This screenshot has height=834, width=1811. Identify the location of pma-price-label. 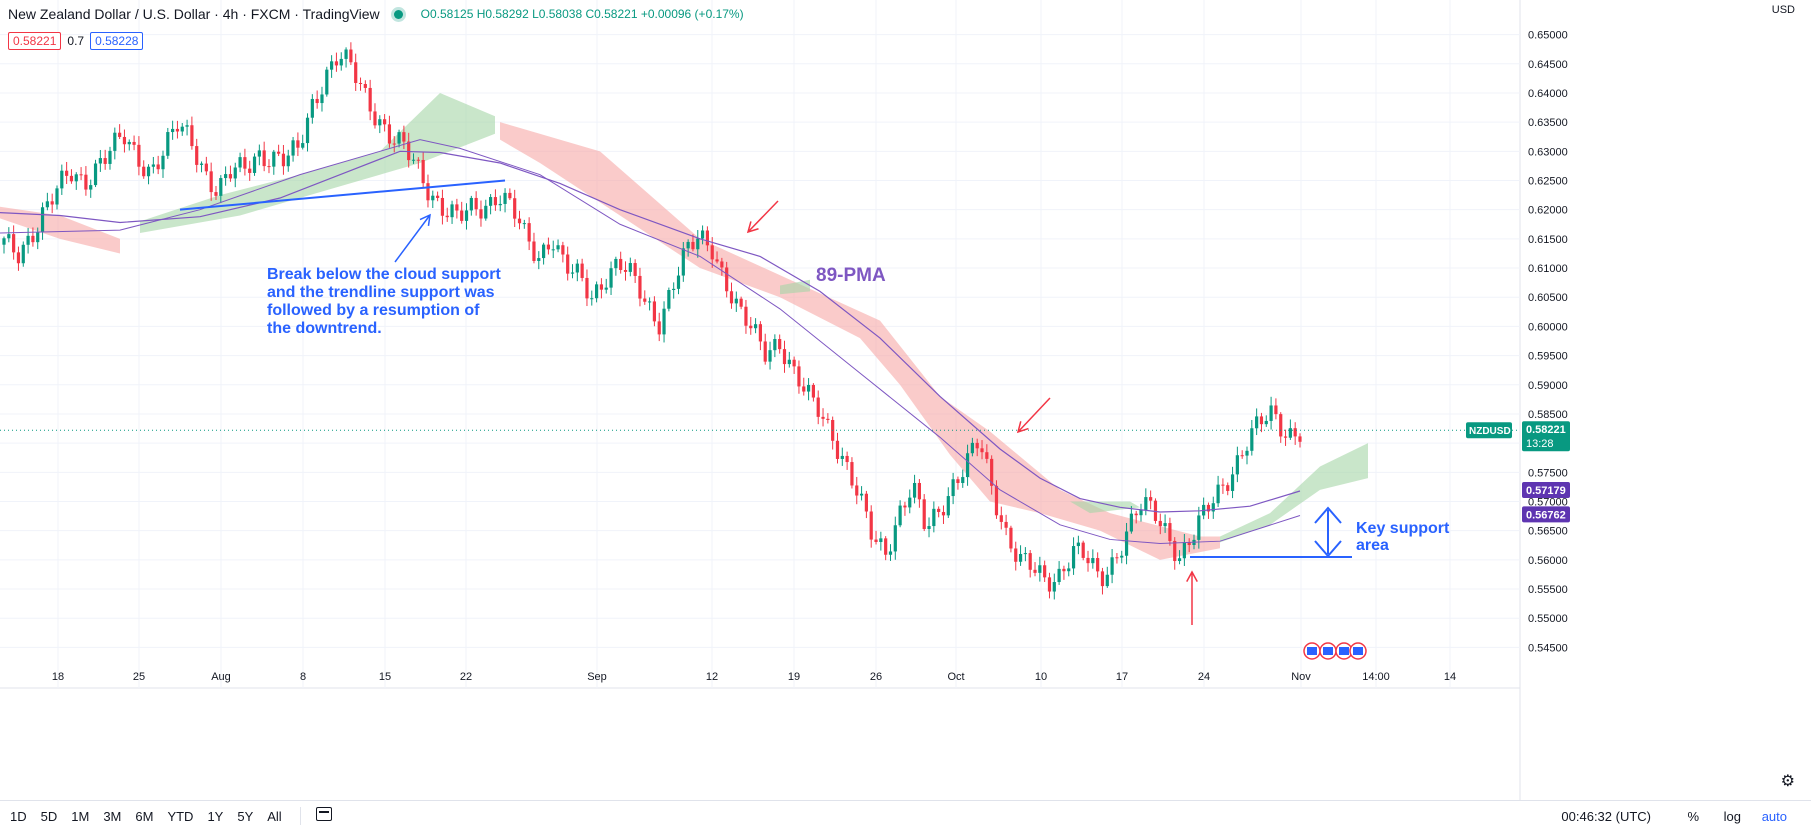
(1546, 490).